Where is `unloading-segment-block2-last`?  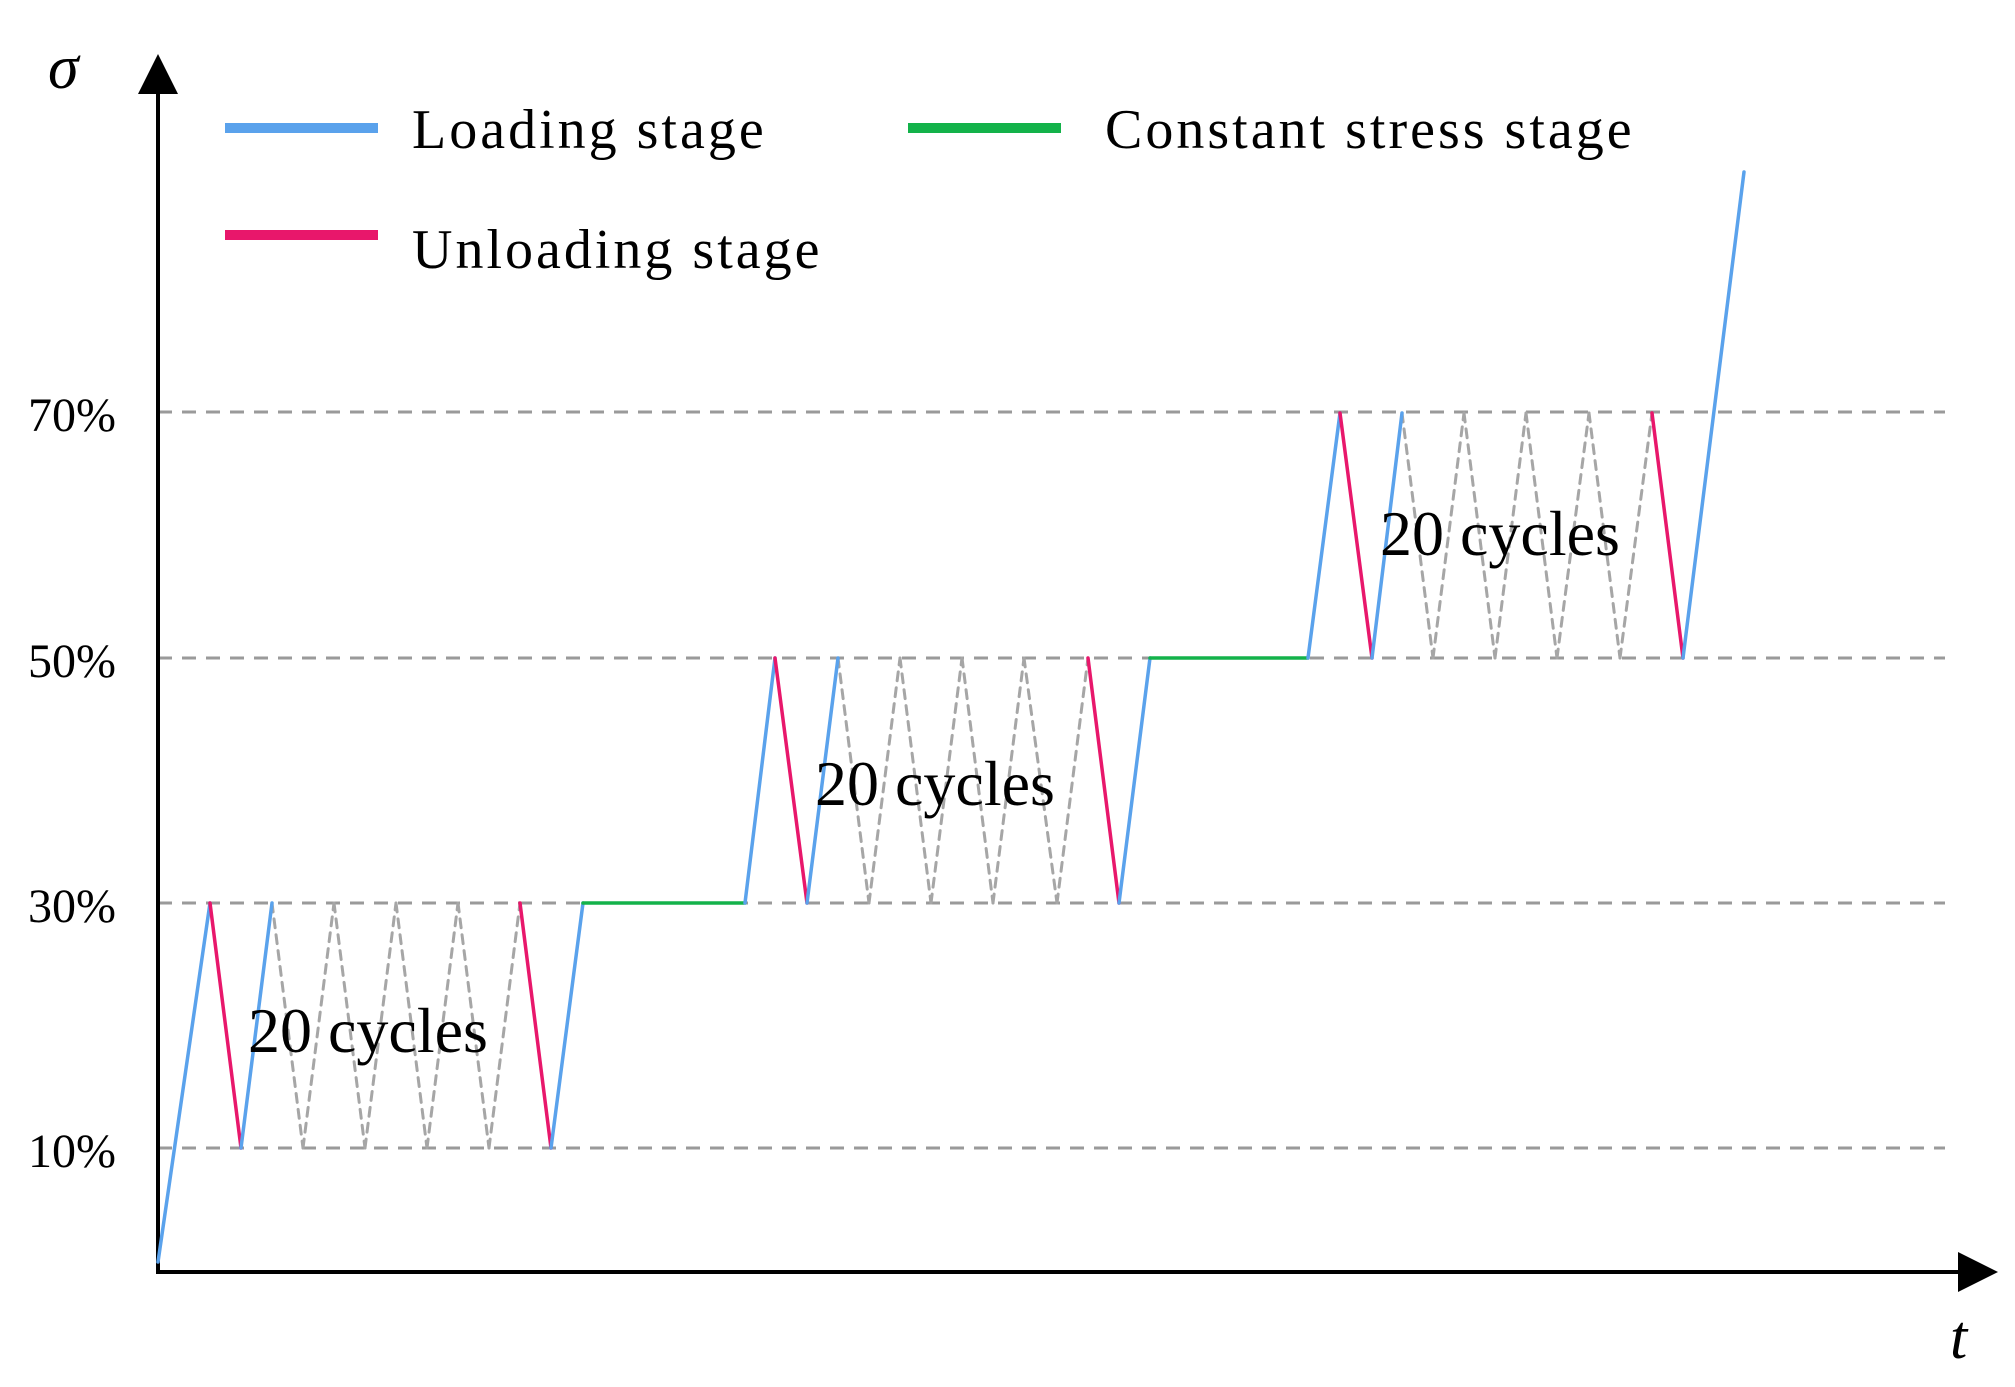 unloading-segment-block2-last is located at coordinates (1103, 780).